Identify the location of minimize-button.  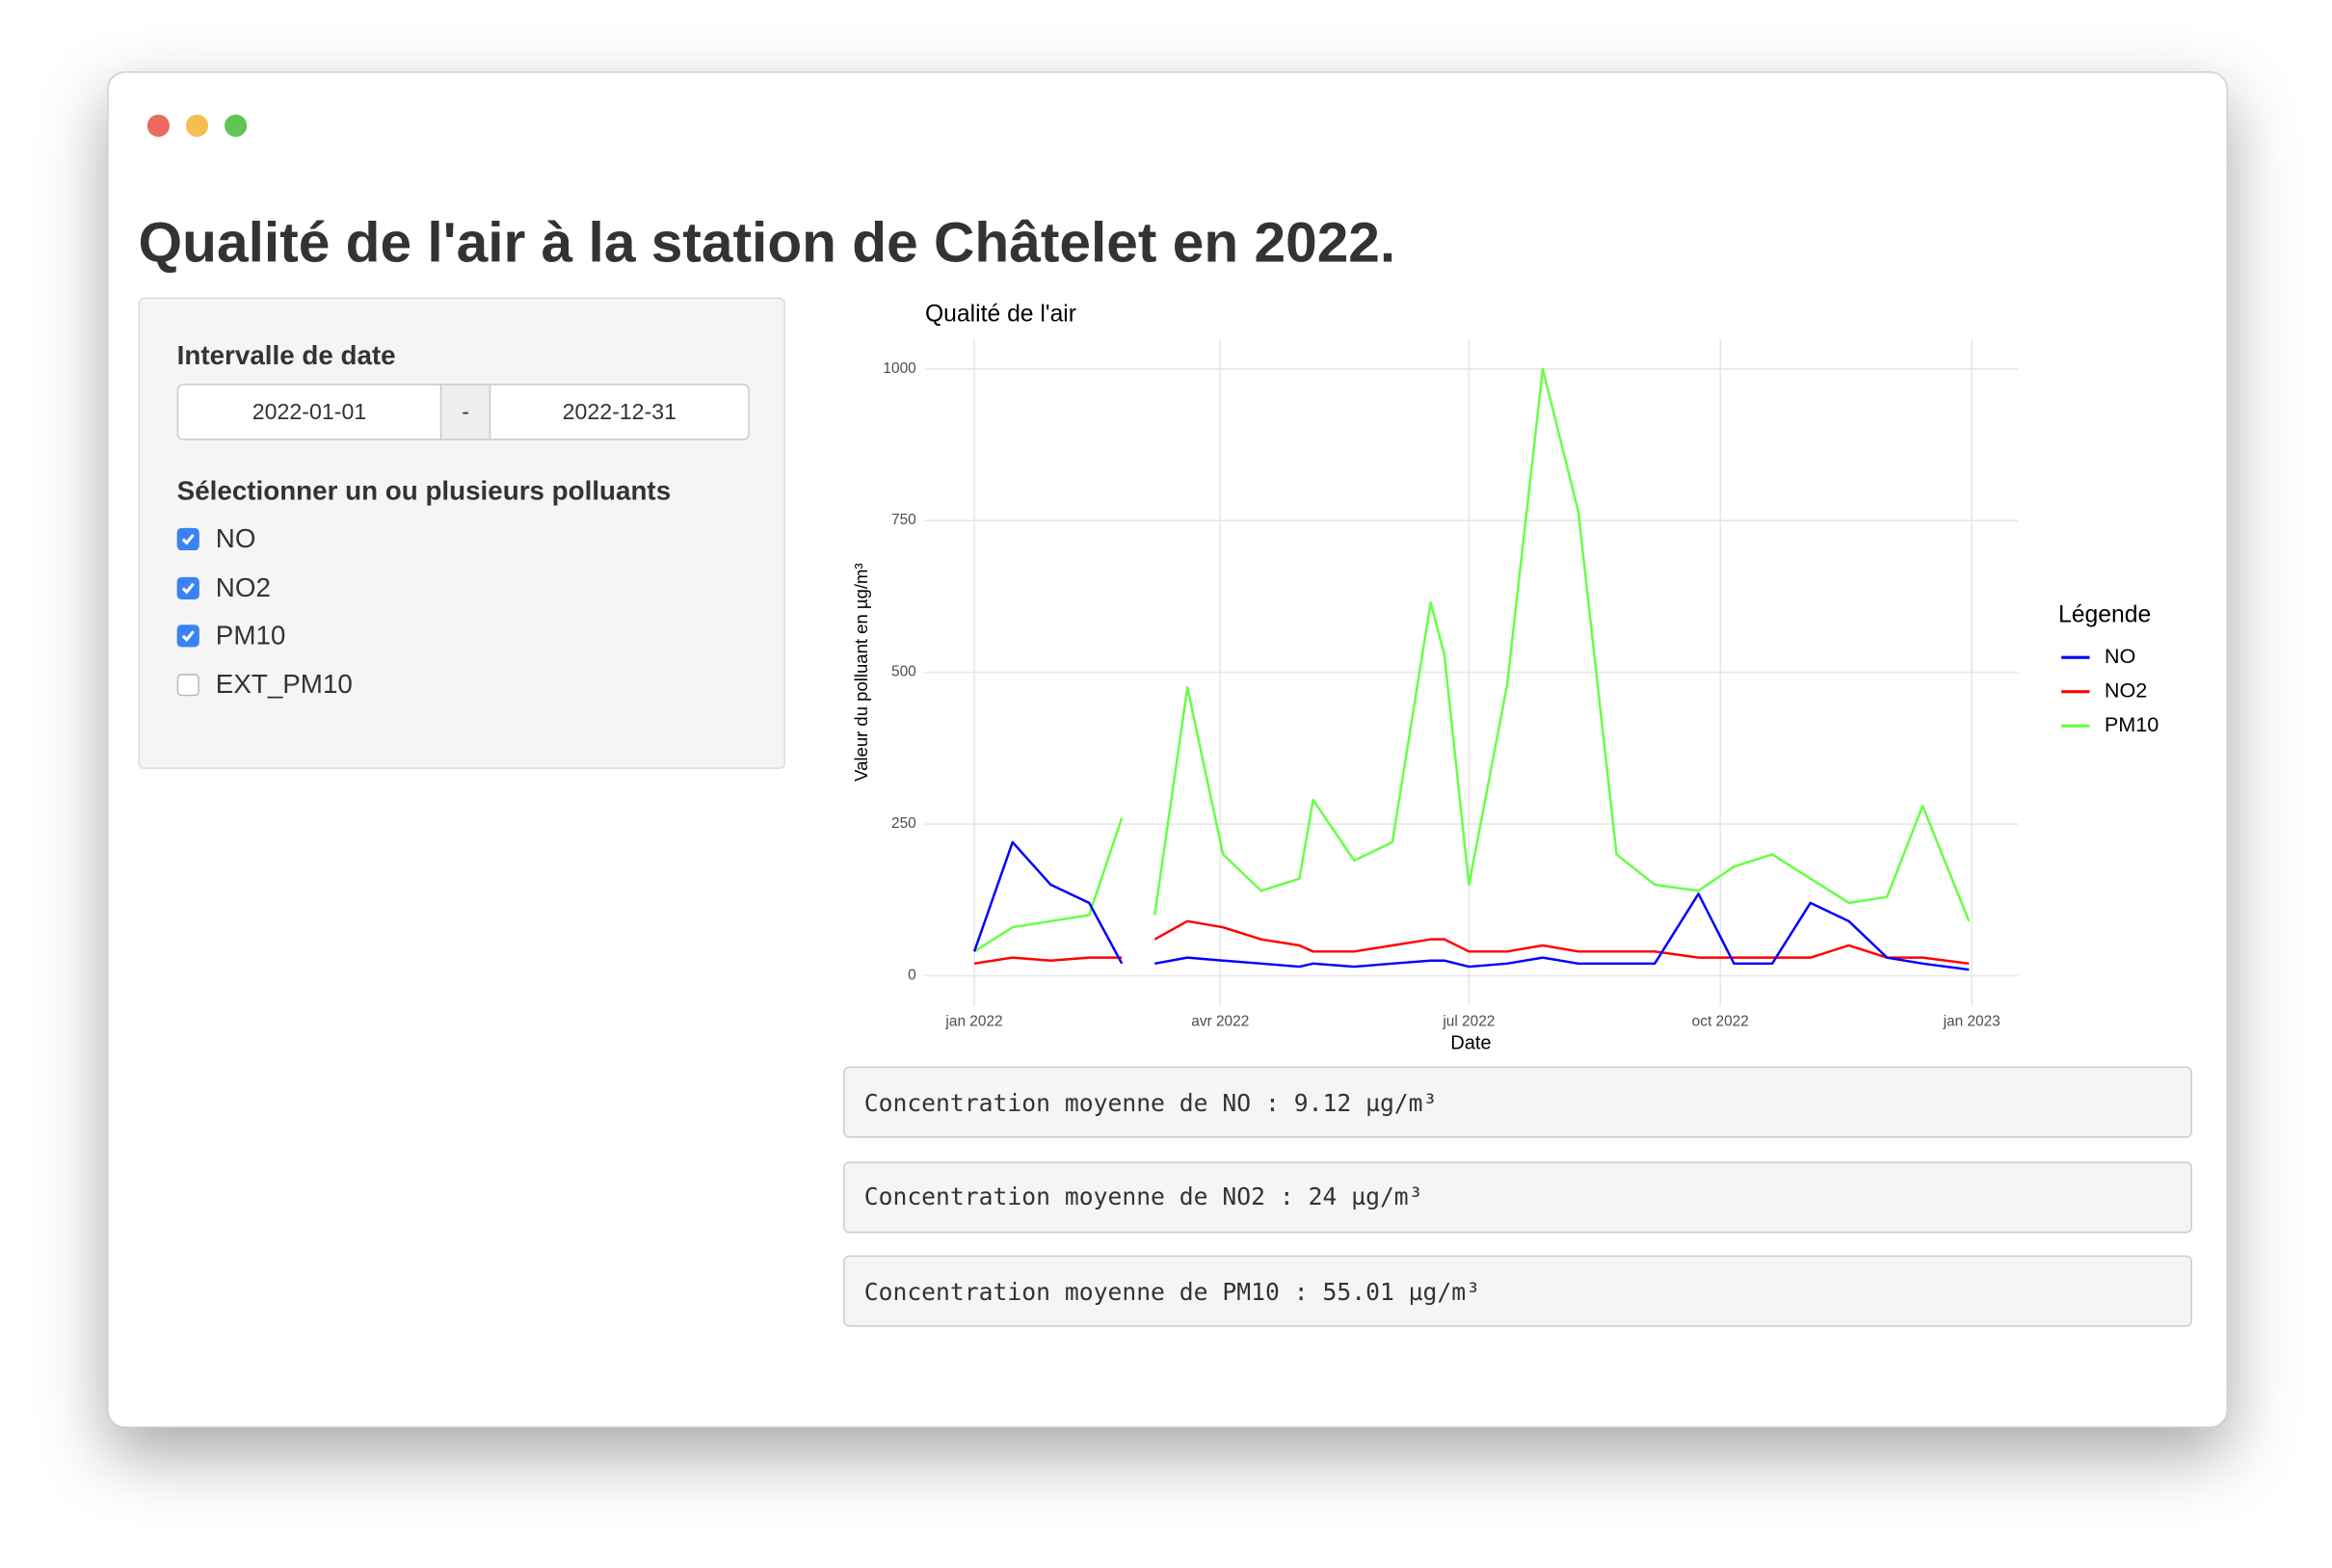
(197, 125).